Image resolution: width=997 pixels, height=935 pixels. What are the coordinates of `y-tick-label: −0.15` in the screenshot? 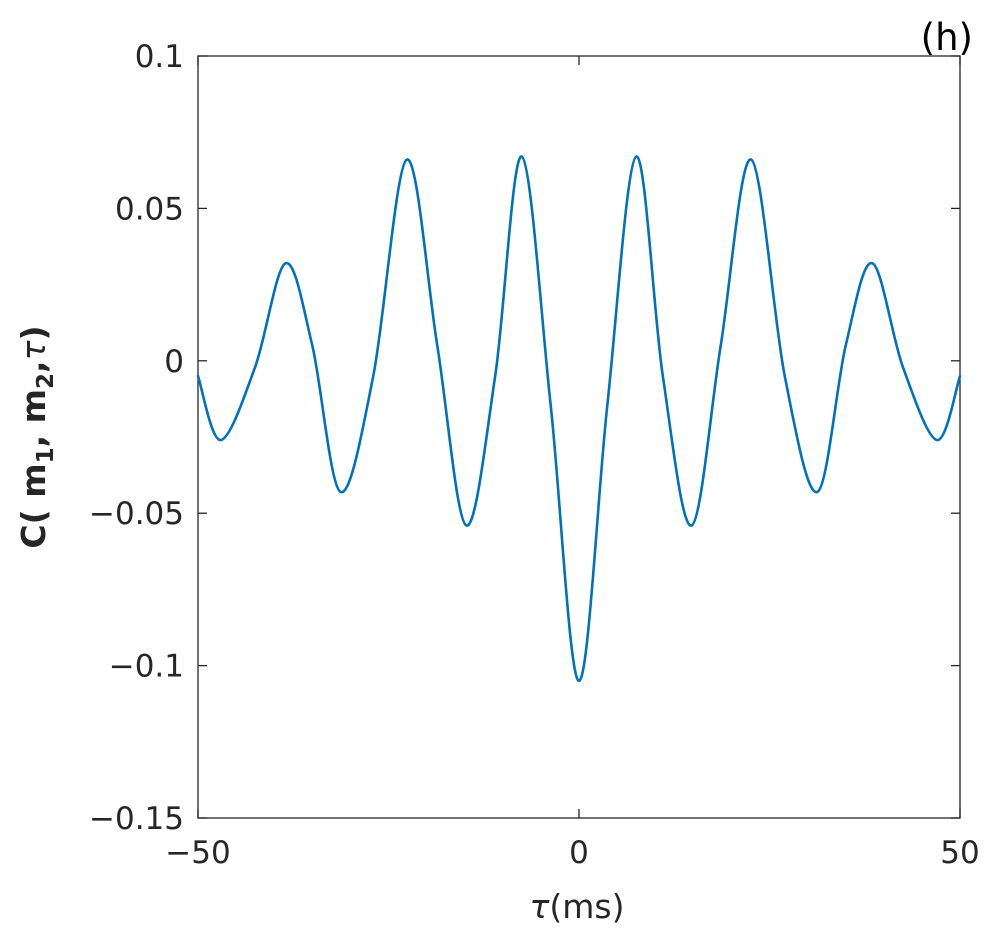 It's located at (136, 819).